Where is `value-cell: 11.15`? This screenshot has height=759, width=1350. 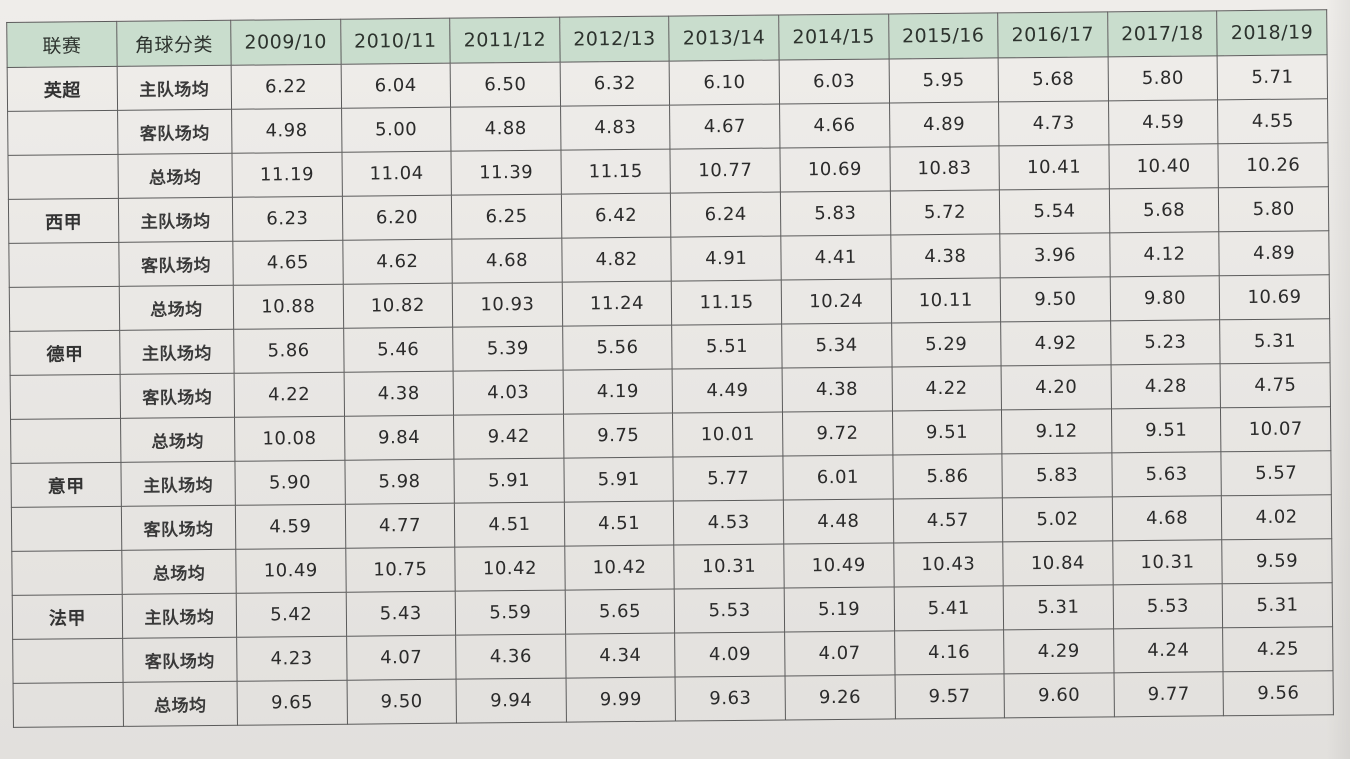
value-cell: 11.15 is located at coordinates (615, 172).